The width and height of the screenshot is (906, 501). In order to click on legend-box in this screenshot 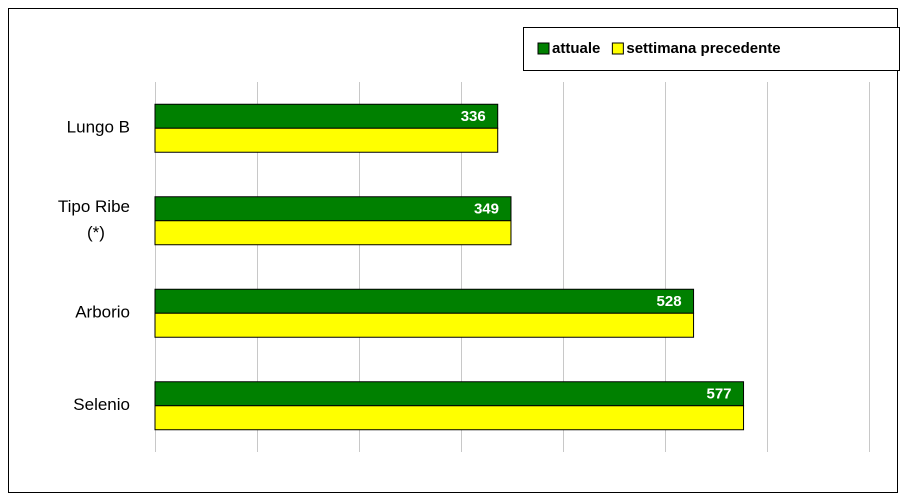, I will do `click(711, 49)`.